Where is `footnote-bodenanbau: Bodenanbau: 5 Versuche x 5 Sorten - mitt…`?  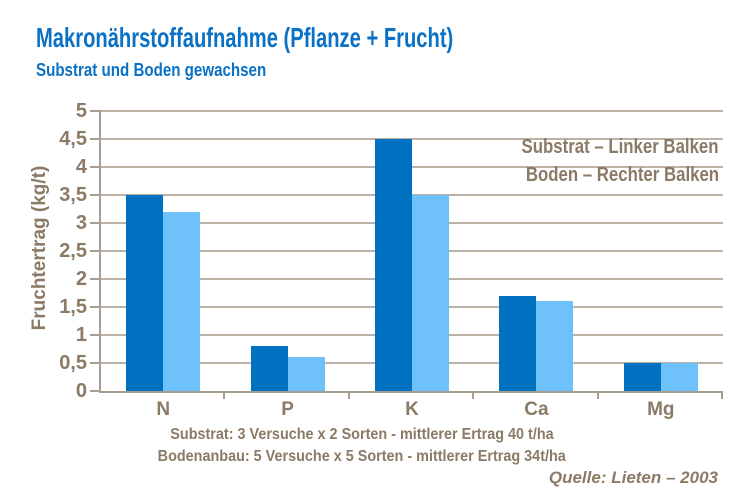
footnote-bodenanbau: Bodenanbau: 5 Versuche x 5 Sorten - mitt… is located at coordinates (362, 457).